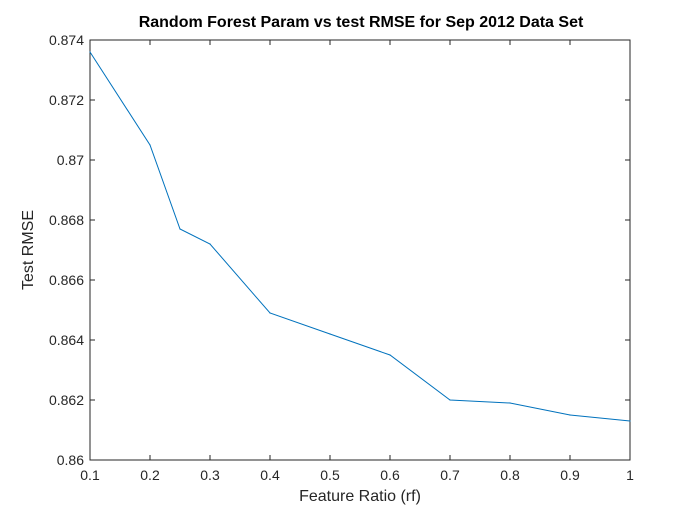  Describe the element at coordinates (210, 475) in the screenshot. I see `x-tick-label: 0.3` at that location.